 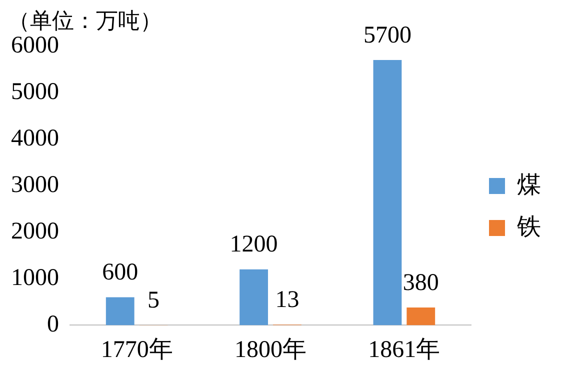 What do you see at coordinates (270, 349) in the screenshot?
I see `x-tick-label: 1800年` at bounding box center [270, 349].